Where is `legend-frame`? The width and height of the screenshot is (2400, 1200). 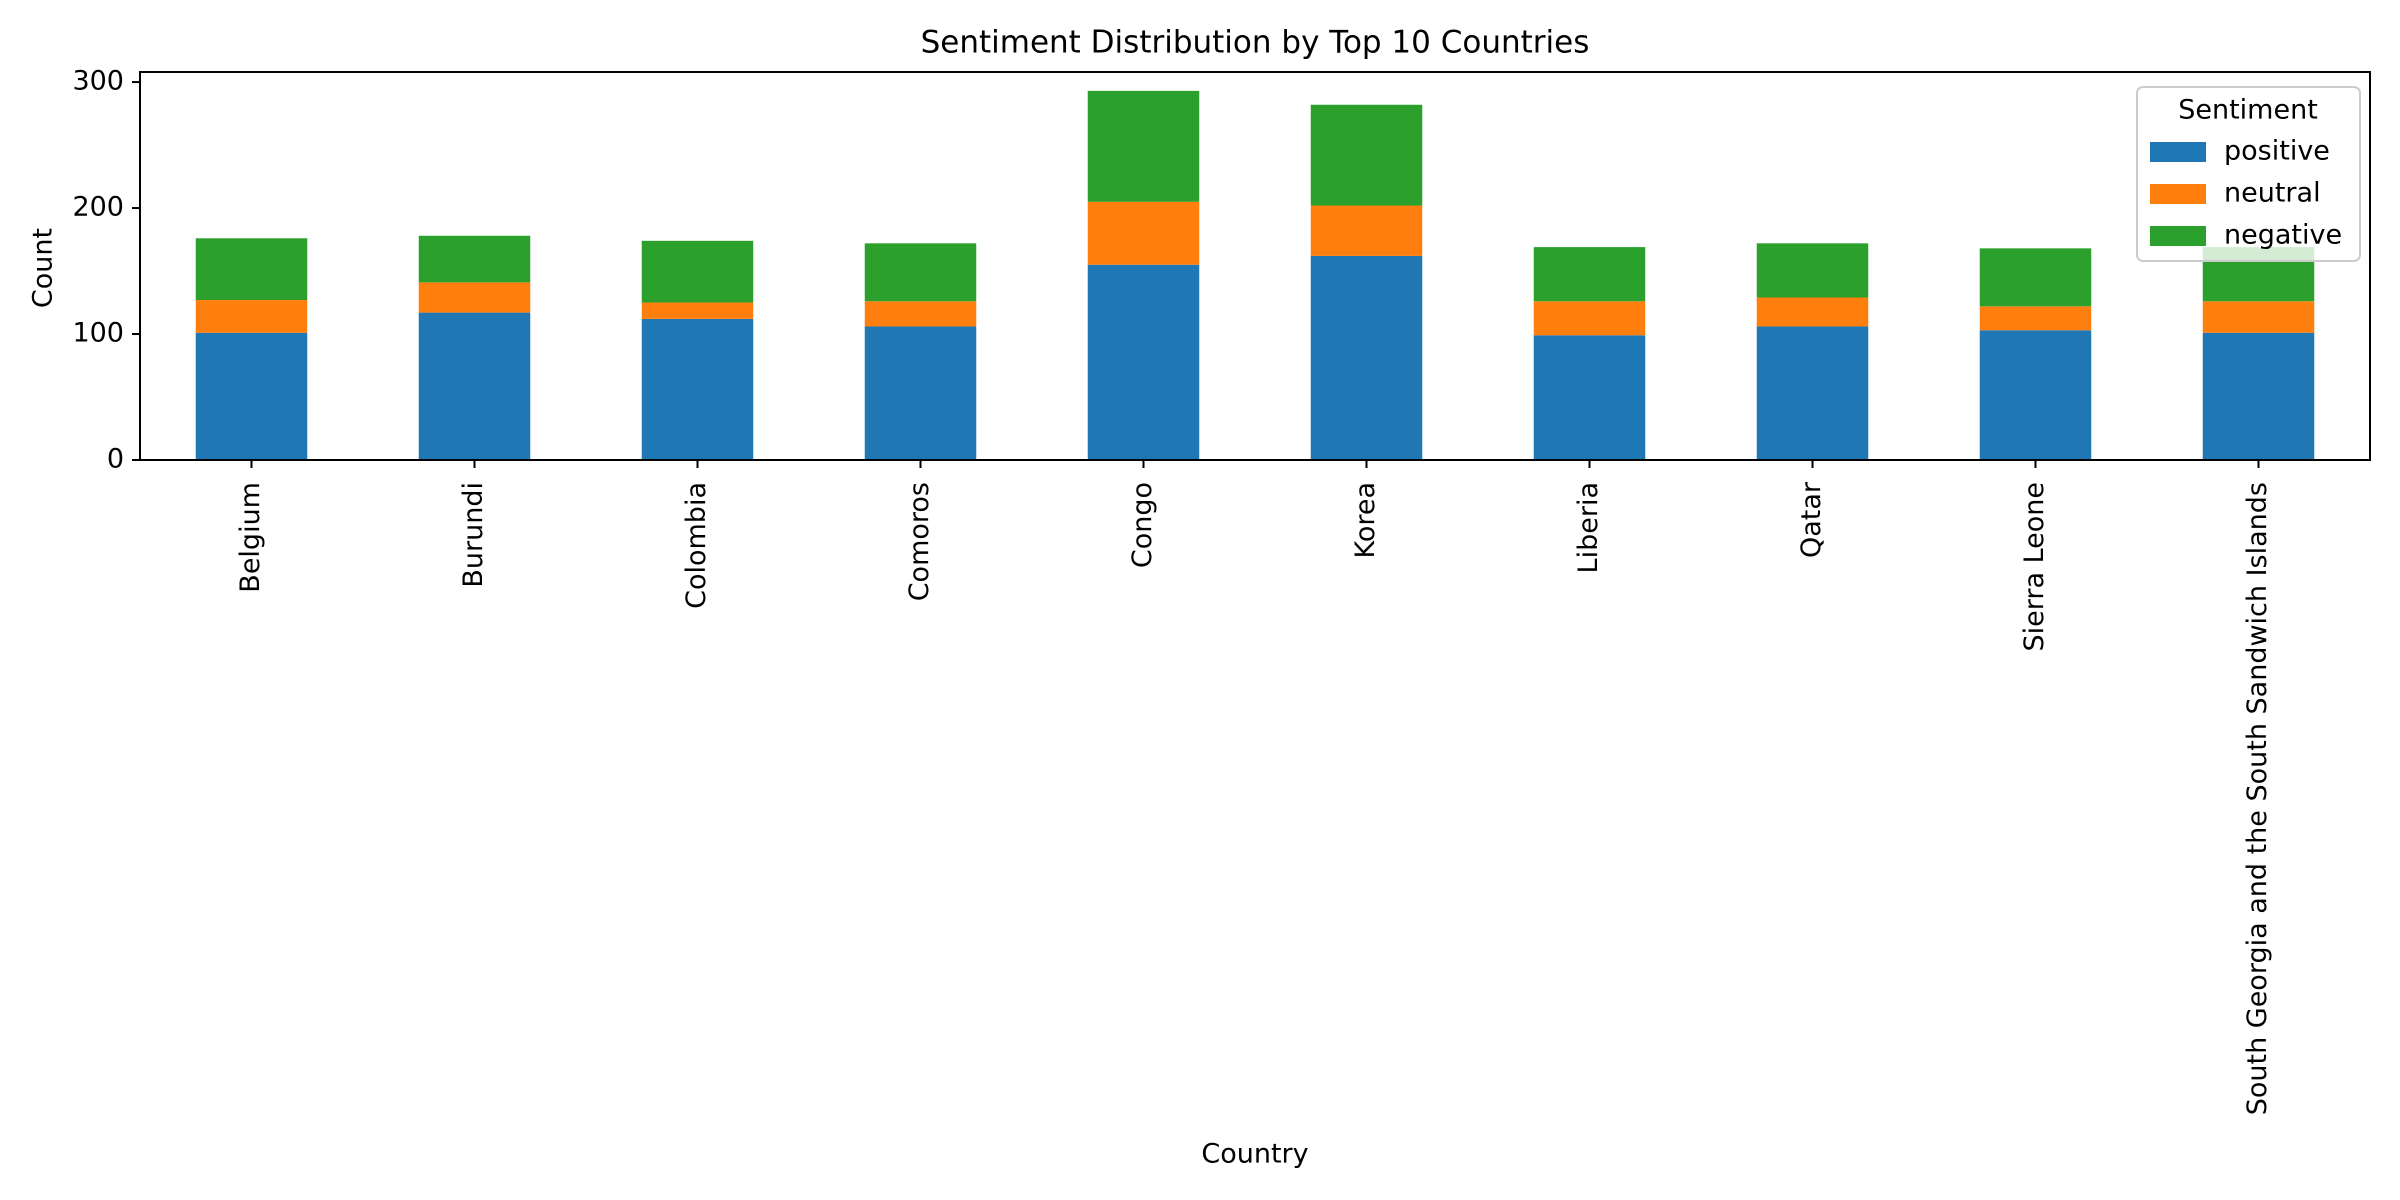 legend-frame is located at coordinates (2248, 174).